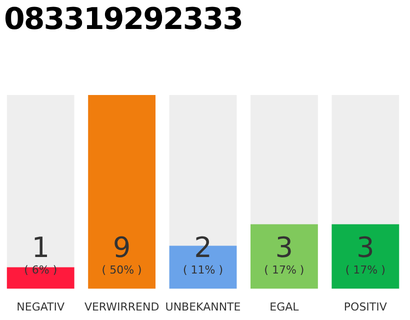 This screenshot has width=410, height=320. I want to click on chart-title: 083319292333, so click(123, 19).